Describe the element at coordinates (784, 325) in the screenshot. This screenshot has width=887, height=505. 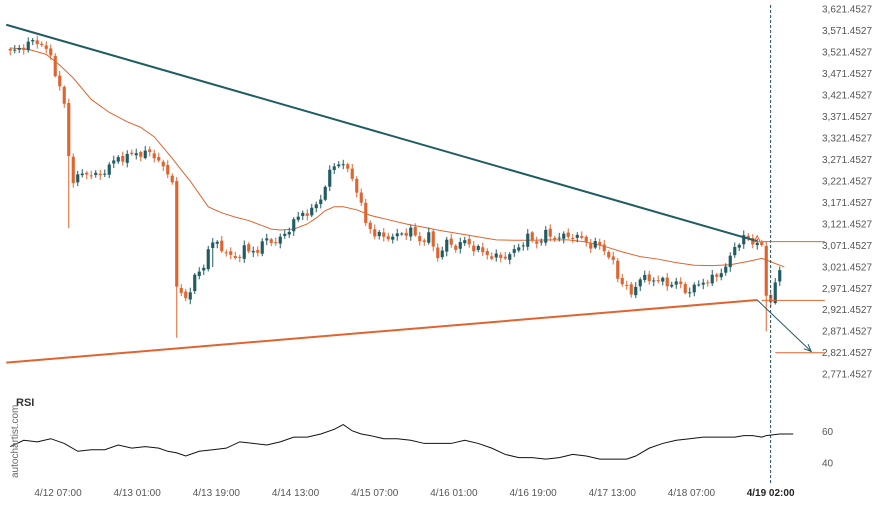
I see `forecast-arrow` at that location.